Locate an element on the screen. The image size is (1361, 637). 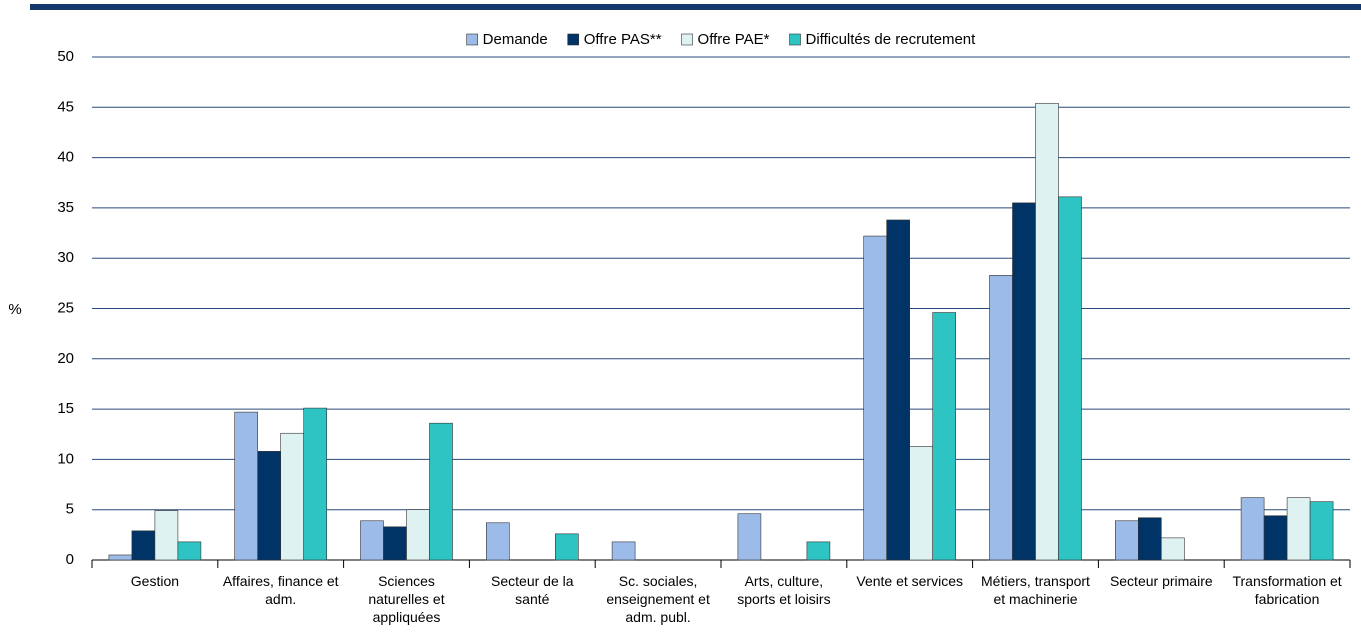
y-tick-label: 45 is located at coordinates (65, 106).